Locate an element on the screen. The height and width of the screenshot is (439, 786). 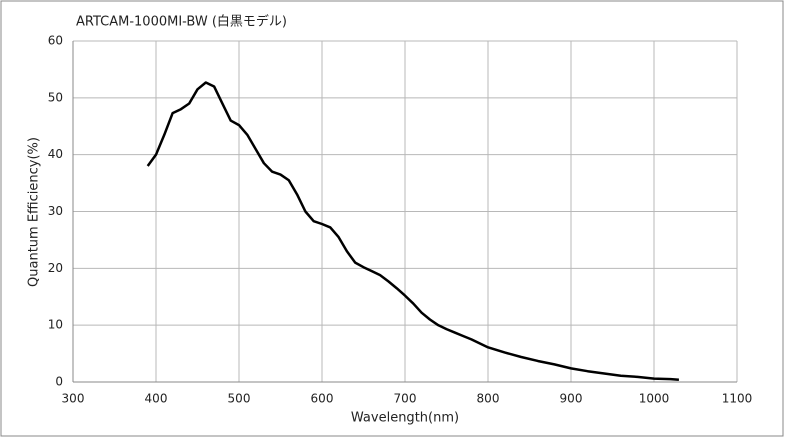
x-tick-label: 900 is located at coordinates (571, 399).